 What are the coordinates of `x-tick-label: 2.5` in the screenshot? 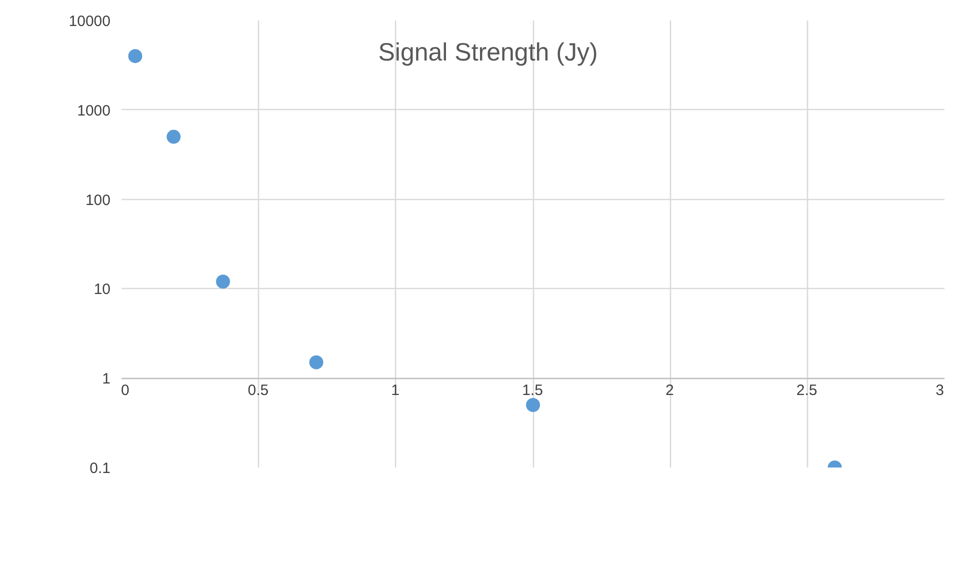 It's located at (807, 390).